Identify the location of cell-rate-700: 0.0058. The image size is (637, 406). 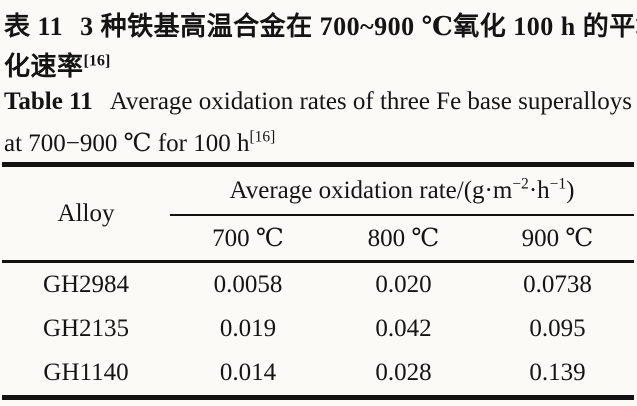
(248, 284).